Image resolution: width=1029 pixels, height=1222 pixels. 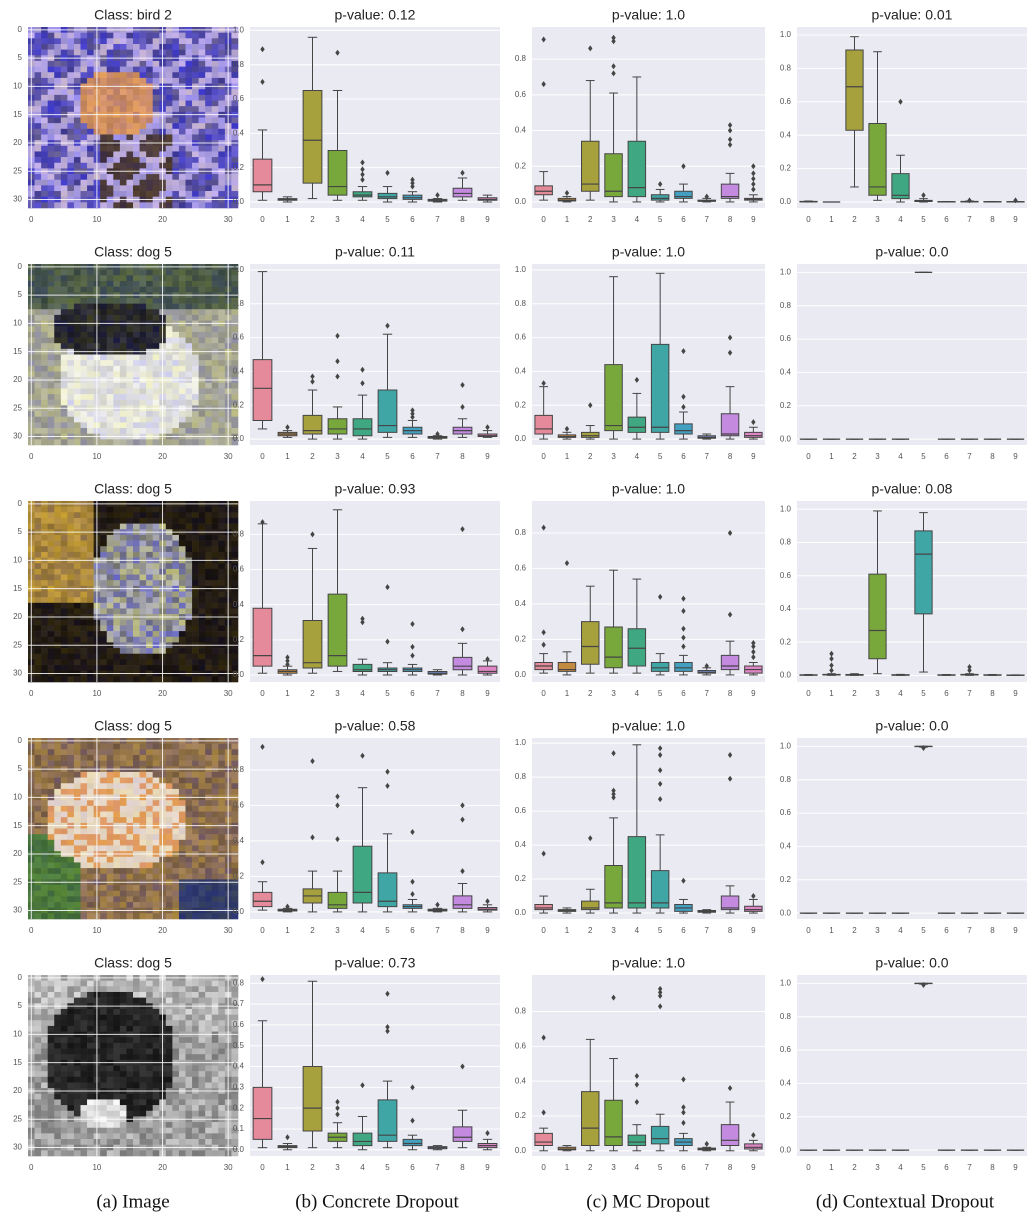 What do you see at coordinates (17, 588) in the screenshot?
I see `y-tick-label: 15` at bounding box center [17, 588].